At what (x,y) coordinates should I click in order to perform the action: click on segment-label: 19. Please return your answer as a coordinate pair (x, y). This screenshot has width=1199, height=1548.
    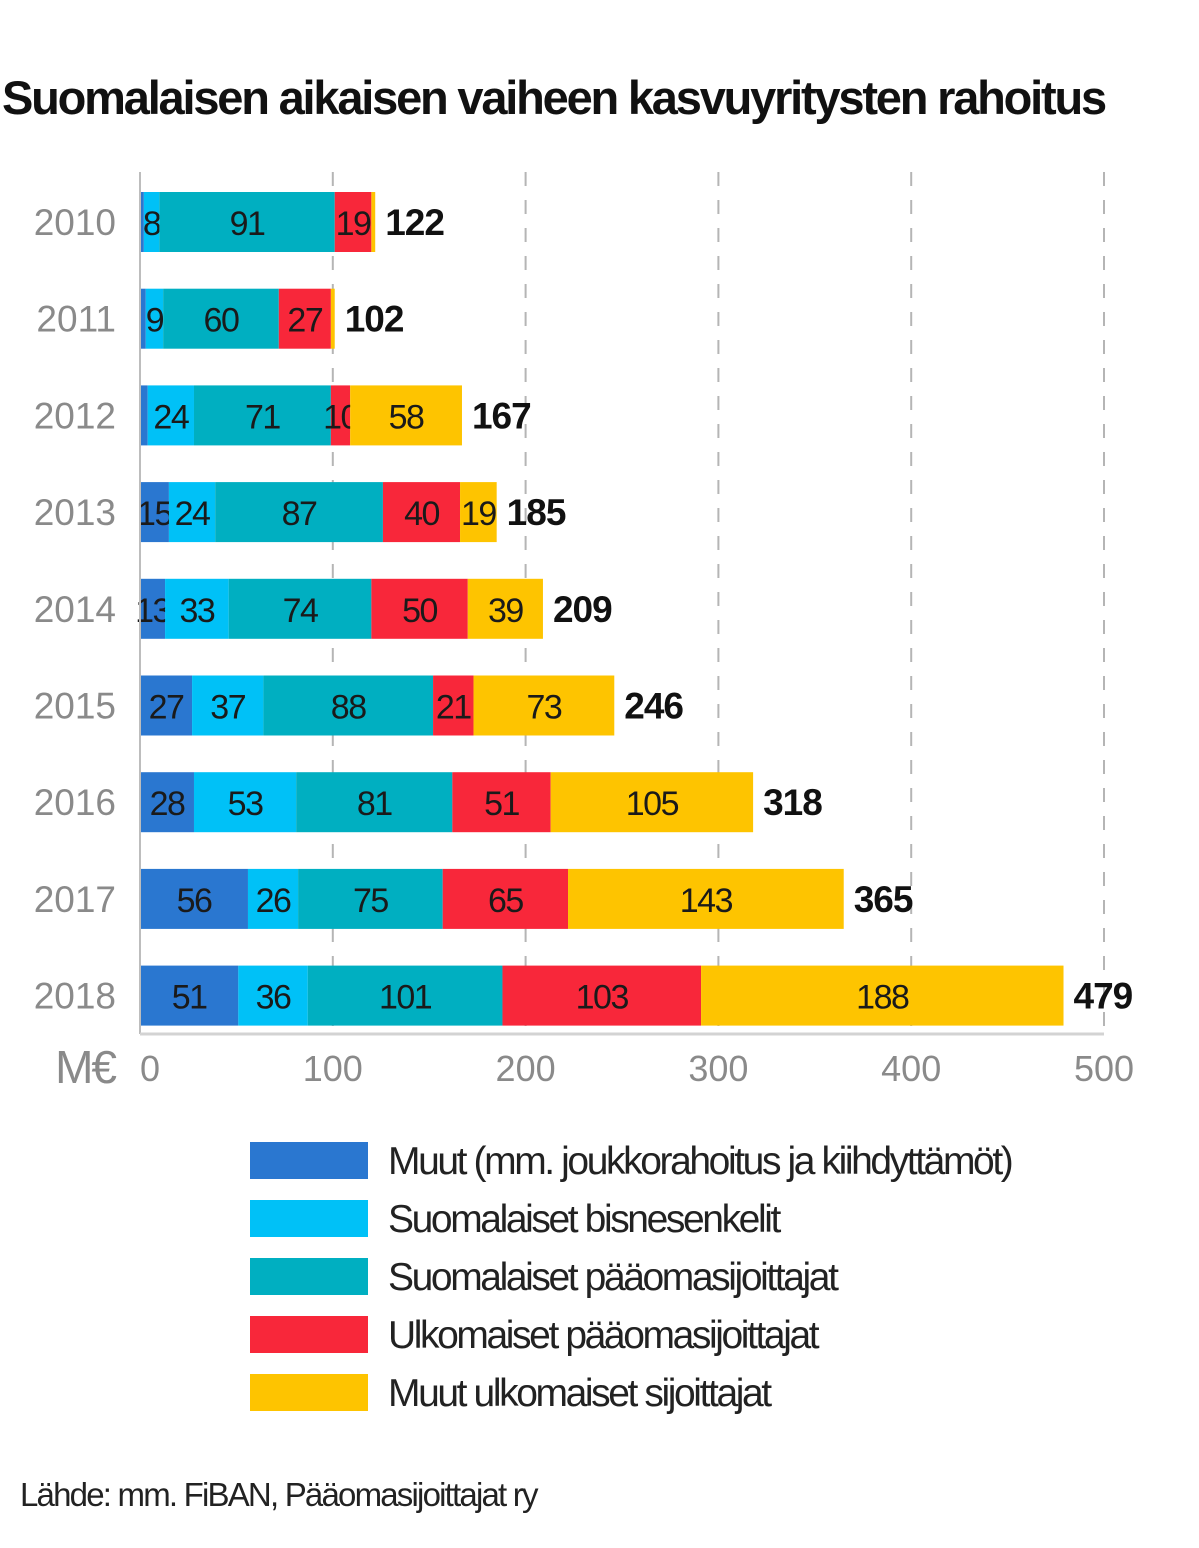
    Looking at the image, I should click on (478, 514).